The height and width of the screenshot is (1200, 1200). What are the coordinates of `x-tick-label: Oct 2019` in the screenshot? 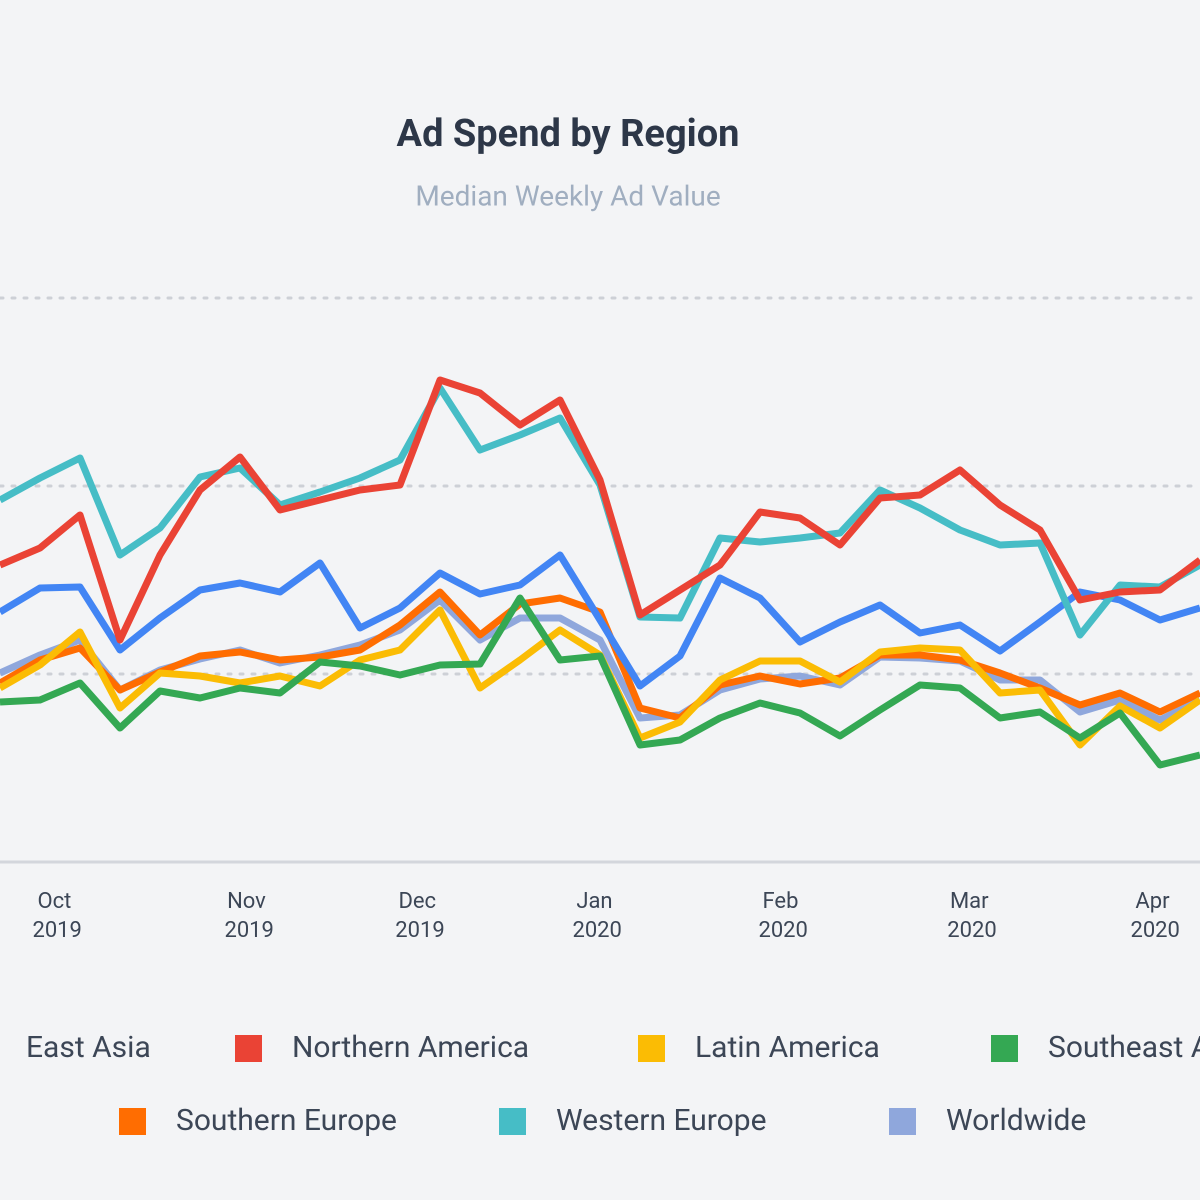 It's located at (56, 916).